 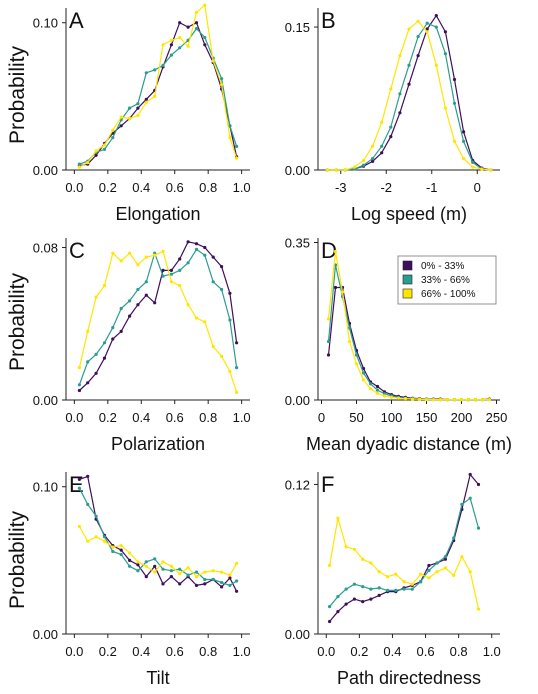 I want to click on x-tick-label: -2, so click(x=386, y=187).